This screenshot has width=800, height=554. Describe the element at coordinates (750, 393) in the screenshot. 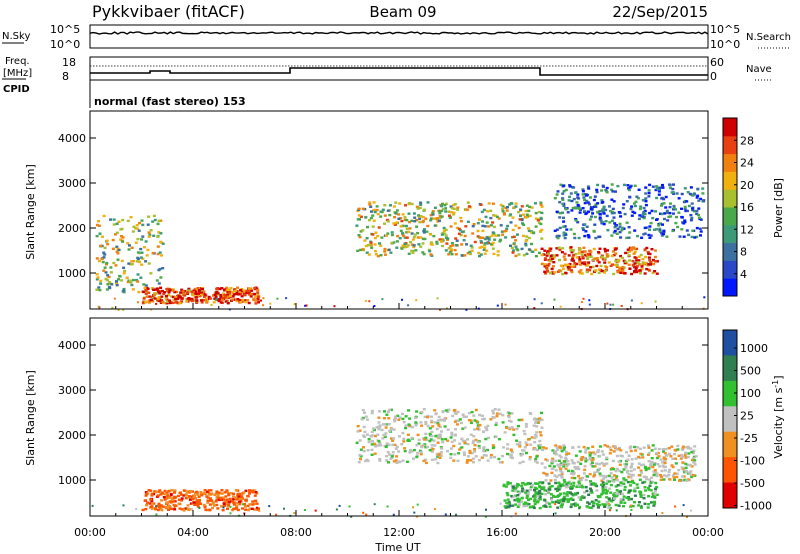

I see `colorbar-tick-label: 100` at that location.